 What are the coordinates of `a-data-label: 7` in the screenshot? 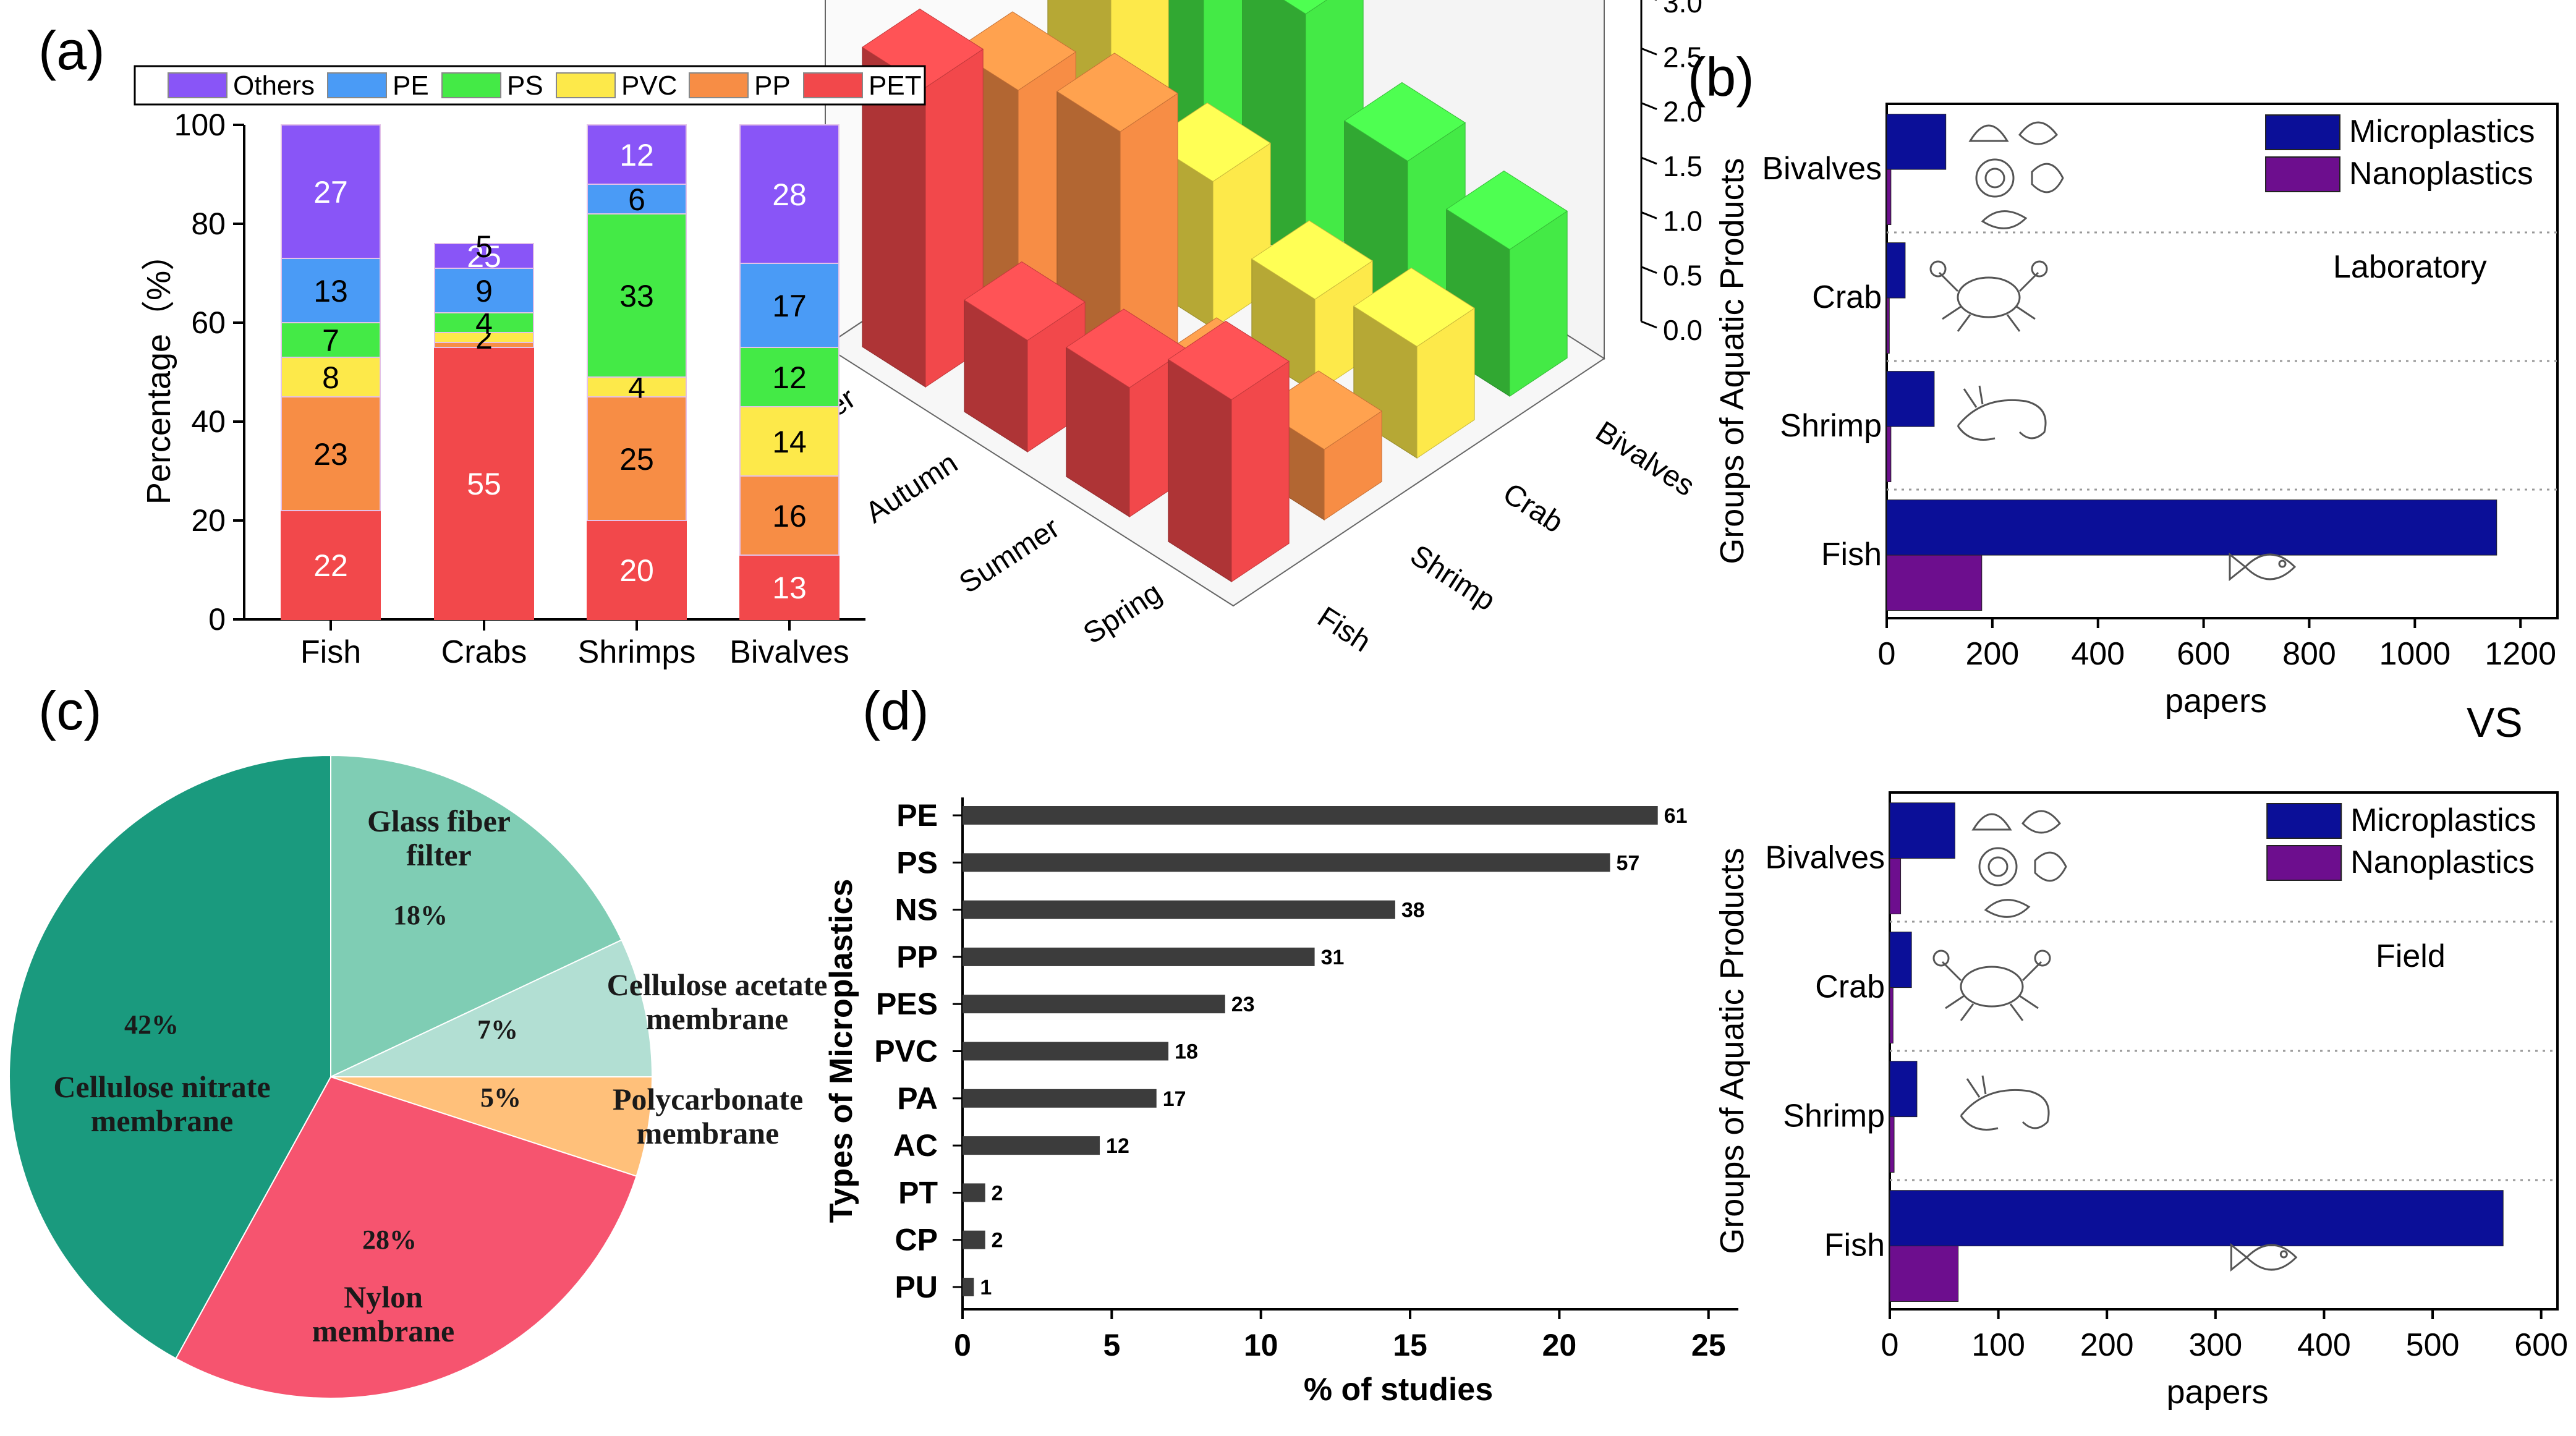 It's located at (330, 341).